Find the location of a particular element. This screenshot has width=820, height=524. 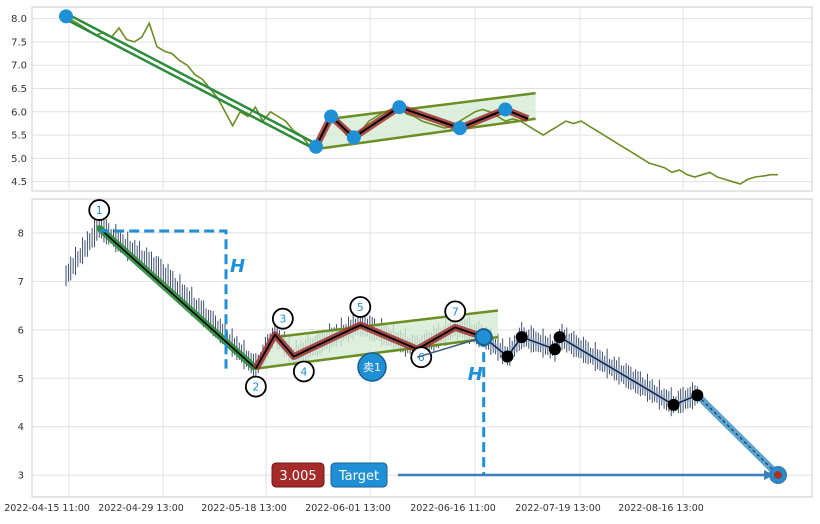

sell-point is located at coordinates (483, 337).